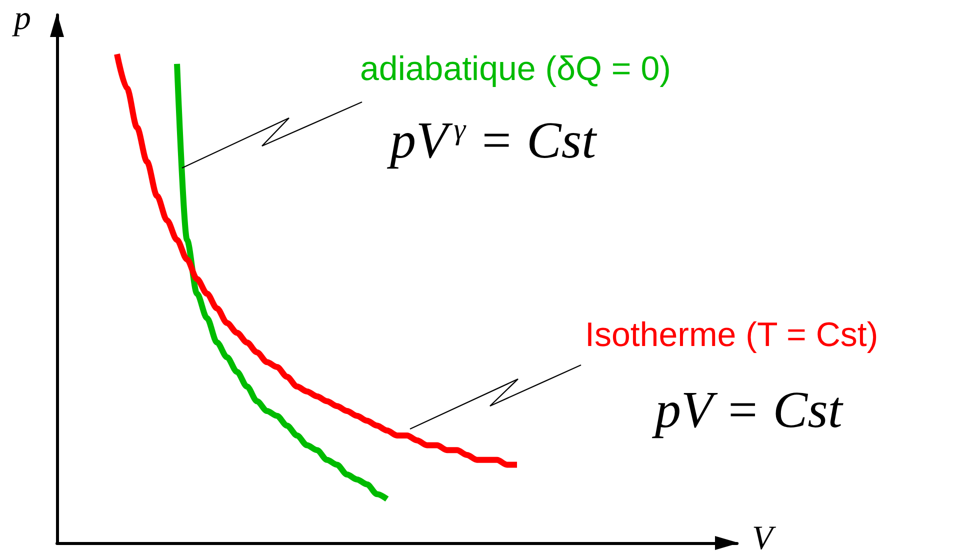 Image resolution: width=957 pixels, height=553 pixels. What do you see at coordinates (731, 335) in the screenshot?
I see `text: Isotherme (T = Cst)` at bounding box center [731, 335].